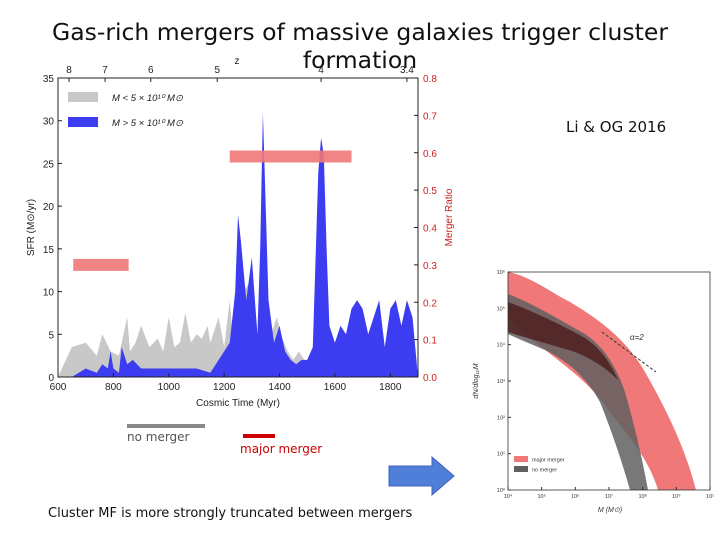  I want to click on y2-tick-label: 0.4, so click(430, 229).